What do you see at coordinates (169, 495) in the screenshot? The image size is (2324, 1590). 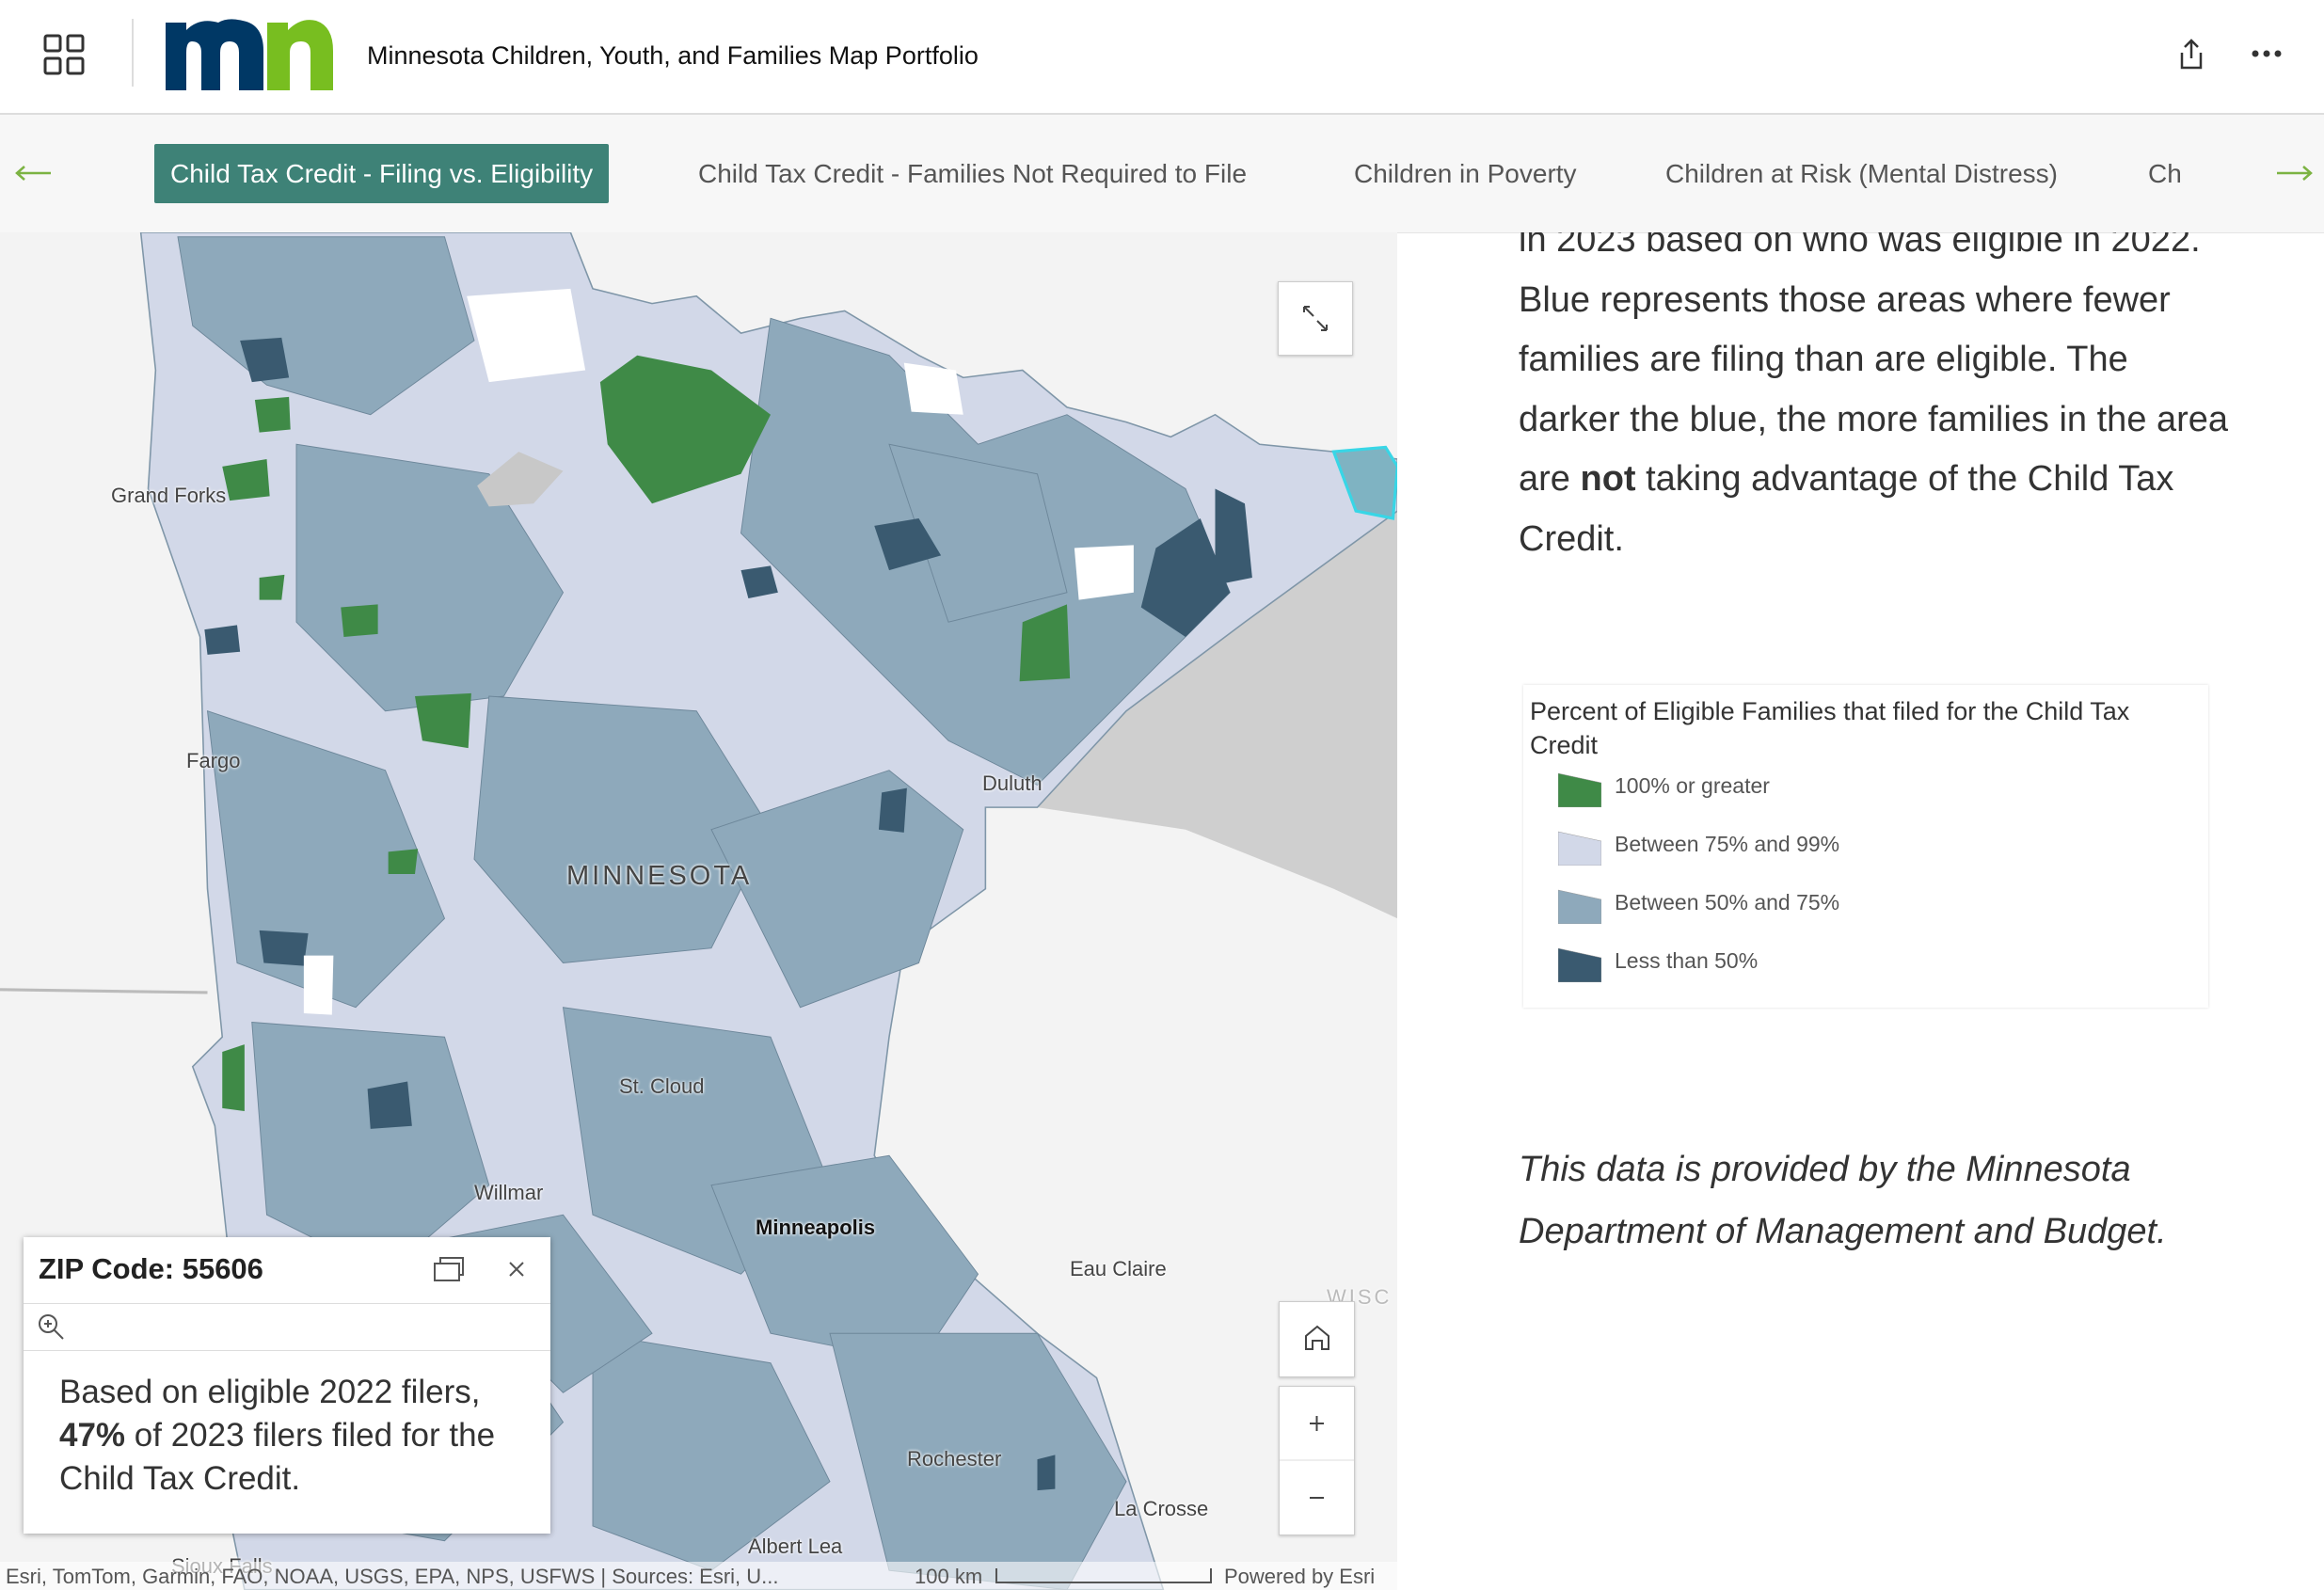 I see `map-label: Grand Forks` at bounding box center [169, 495].